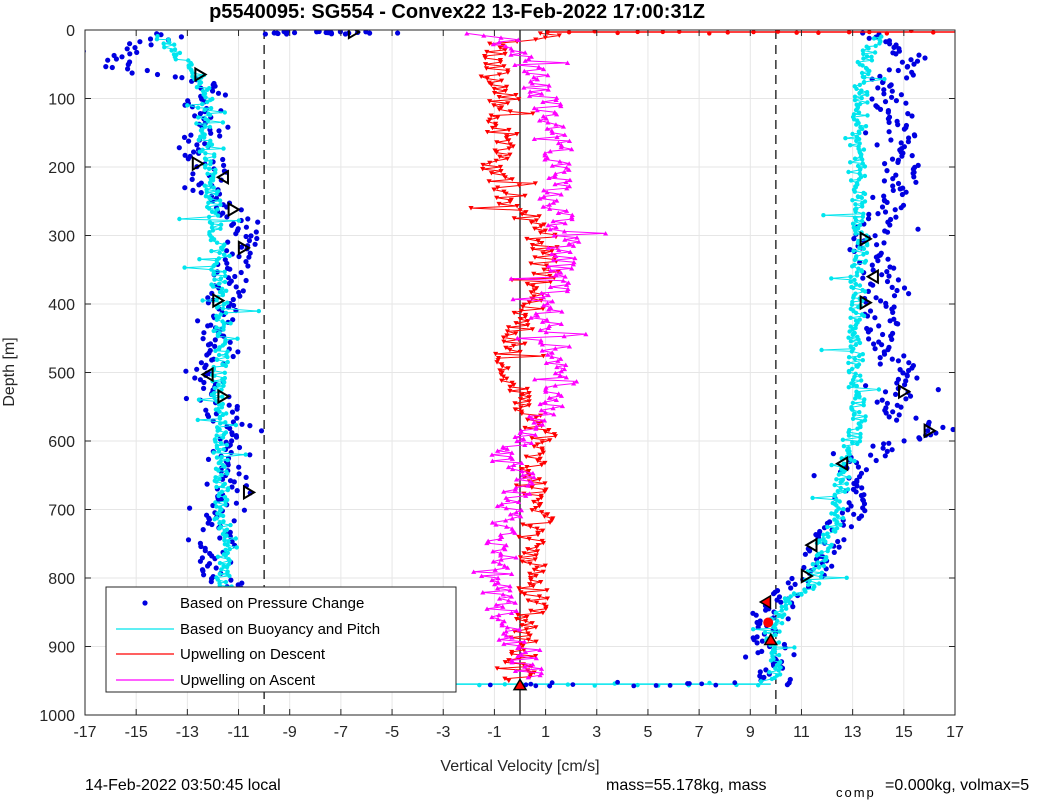  Describe the element at coordinates (686, 785) in the screenshot. I see `footer-mass-info: mass=55.178kg, mass` at that location.